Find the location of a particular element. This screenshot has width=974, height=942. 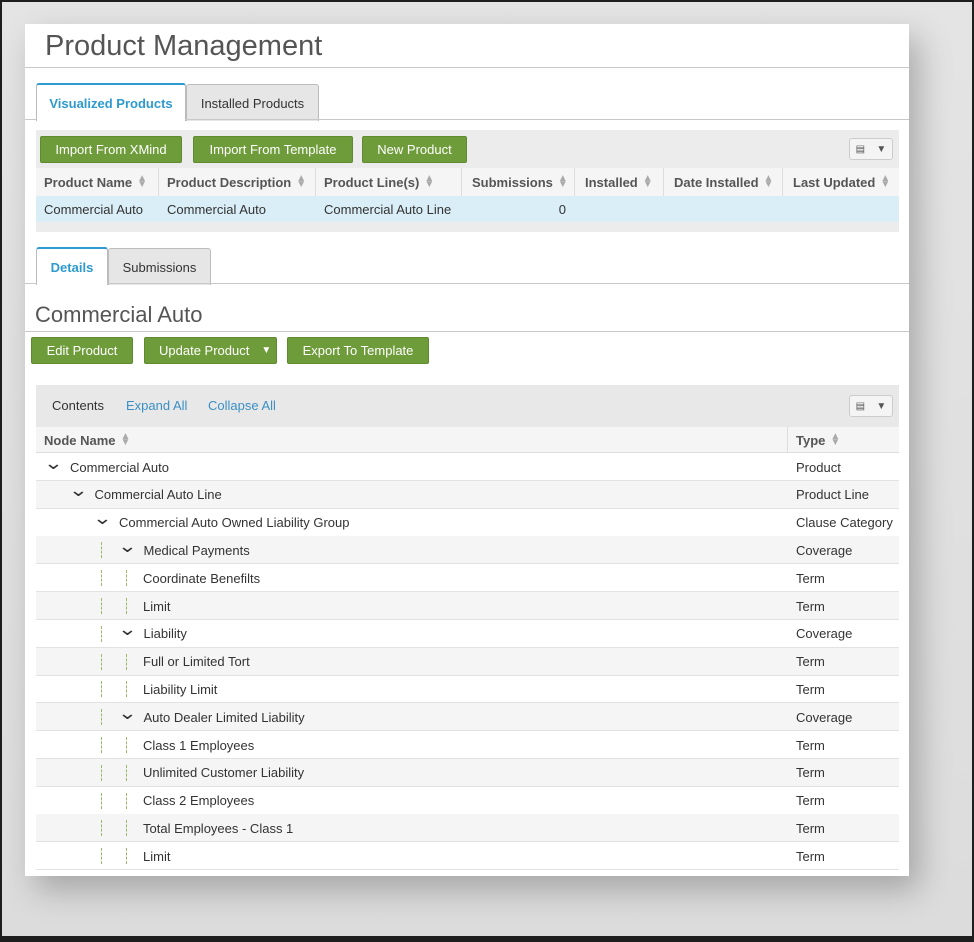

node-name: Full or Limited Tort is located at coordinates (196, 662).